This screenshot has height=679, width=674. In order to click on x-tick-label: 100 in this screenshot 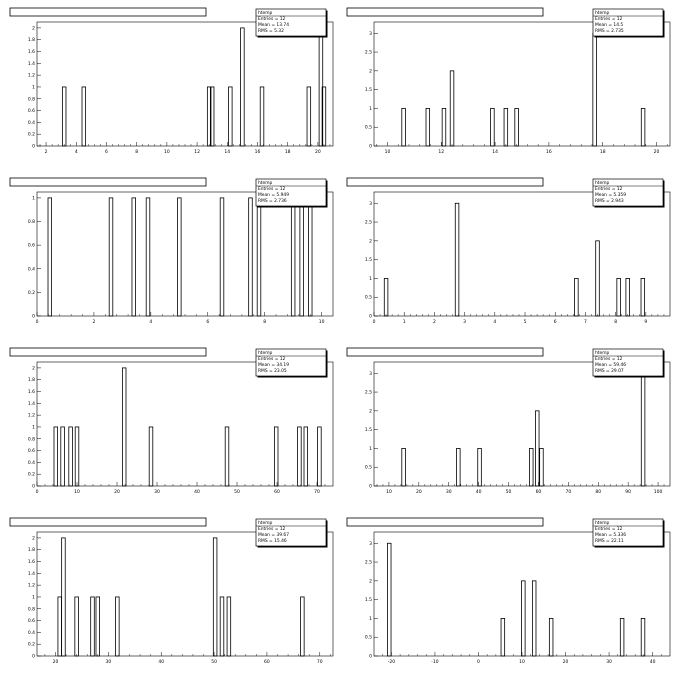, I will do `click(658, 492)`.